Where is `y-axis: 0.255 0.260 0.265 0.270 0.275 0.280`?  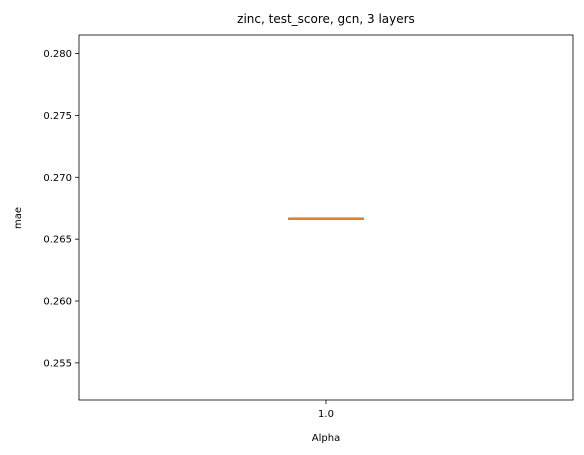
y-axis: 0.255 0.260 0.265 0.270 0.275 0.280 is located at coordinates (61, 209).